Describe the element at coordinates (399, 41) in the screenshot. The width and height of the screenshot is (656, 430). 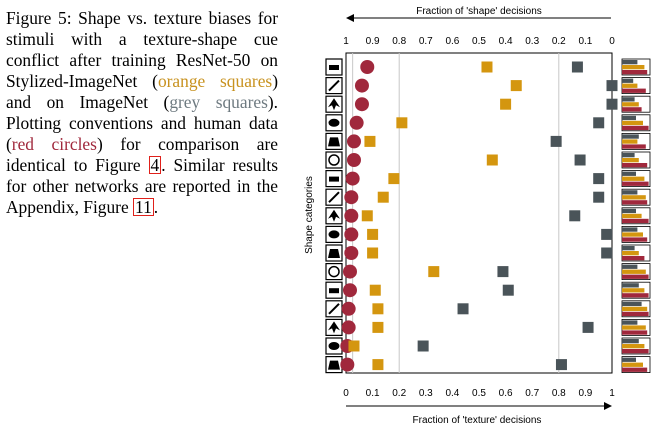
I see `top-tick-label: 0.8` at that location.